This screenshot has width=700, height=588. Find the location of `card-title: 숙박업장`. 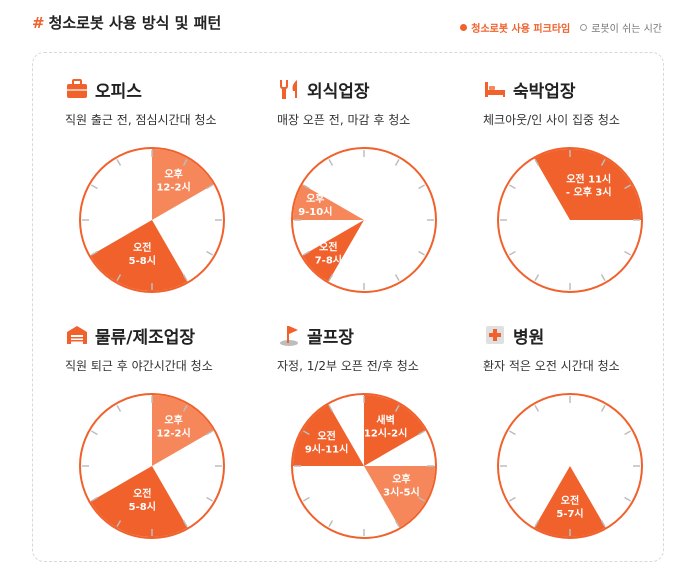

card-title: 숙박업장 is located at coordinates (529, 89).